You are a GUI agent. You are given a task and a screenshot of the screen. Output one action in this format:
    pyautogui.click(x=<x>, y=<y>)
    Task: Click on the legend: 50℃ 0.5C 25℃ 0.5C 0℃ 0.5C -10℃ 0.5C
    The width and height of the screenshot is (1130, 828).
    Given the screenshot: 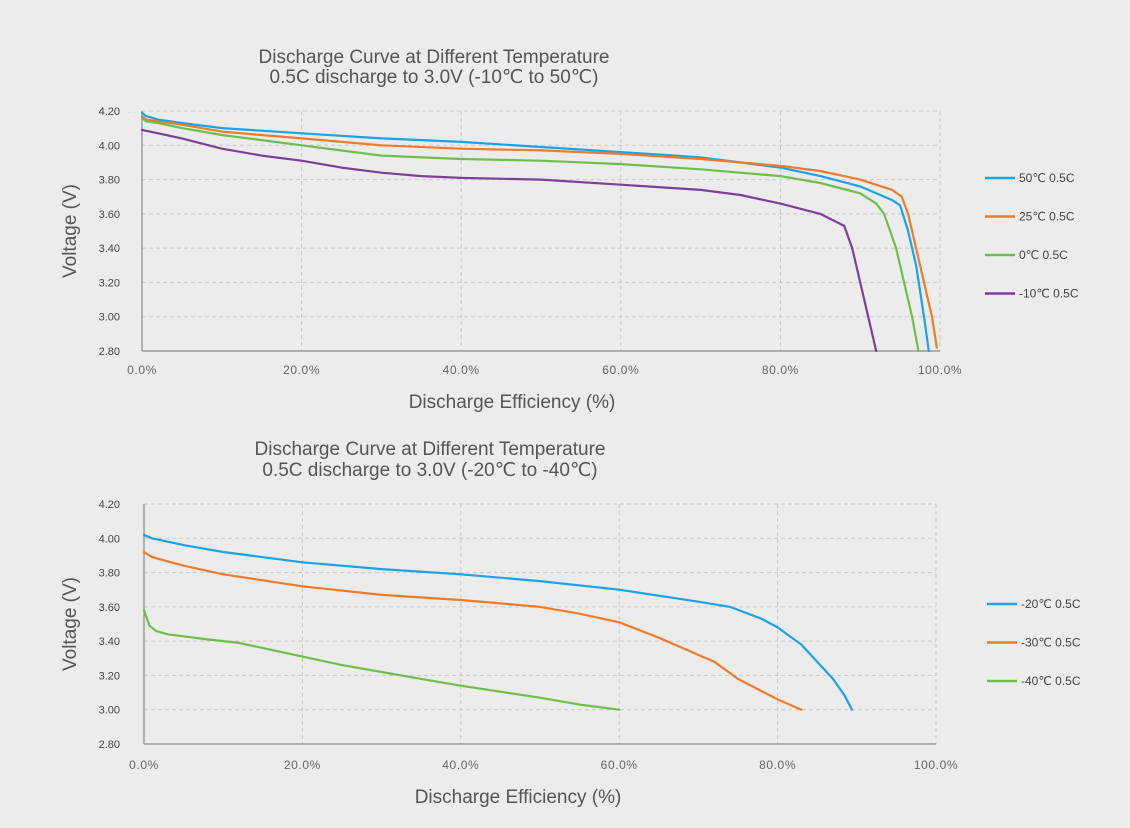 What is the action you would take?
    pyautogui.click(x=1032, y=236)
    